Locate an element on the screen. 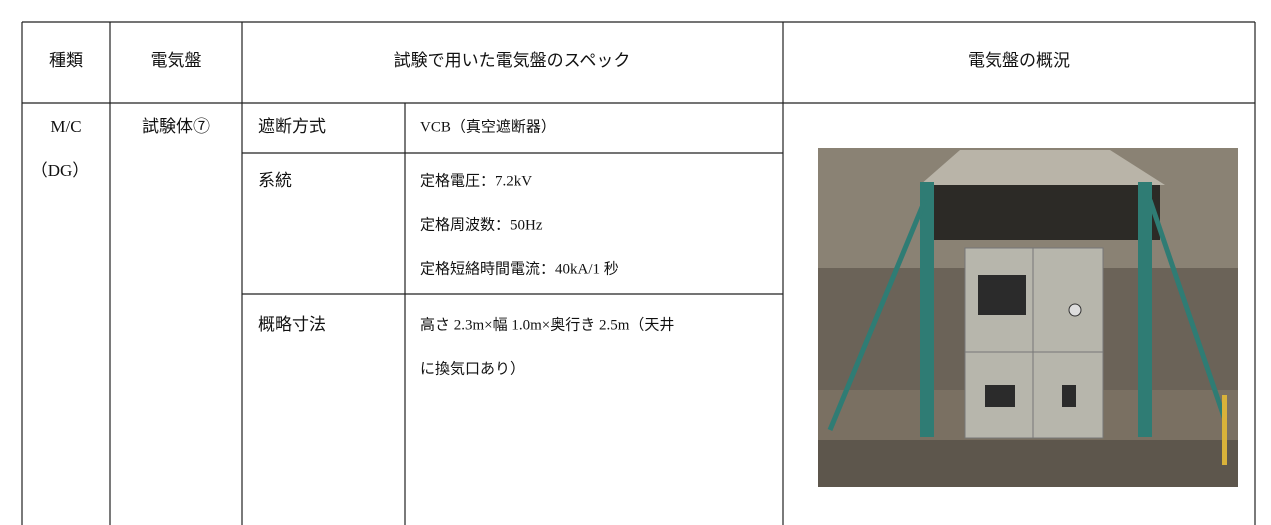  spec-value: 定格電圧：7.2kV is located at coordinates (476, 180).